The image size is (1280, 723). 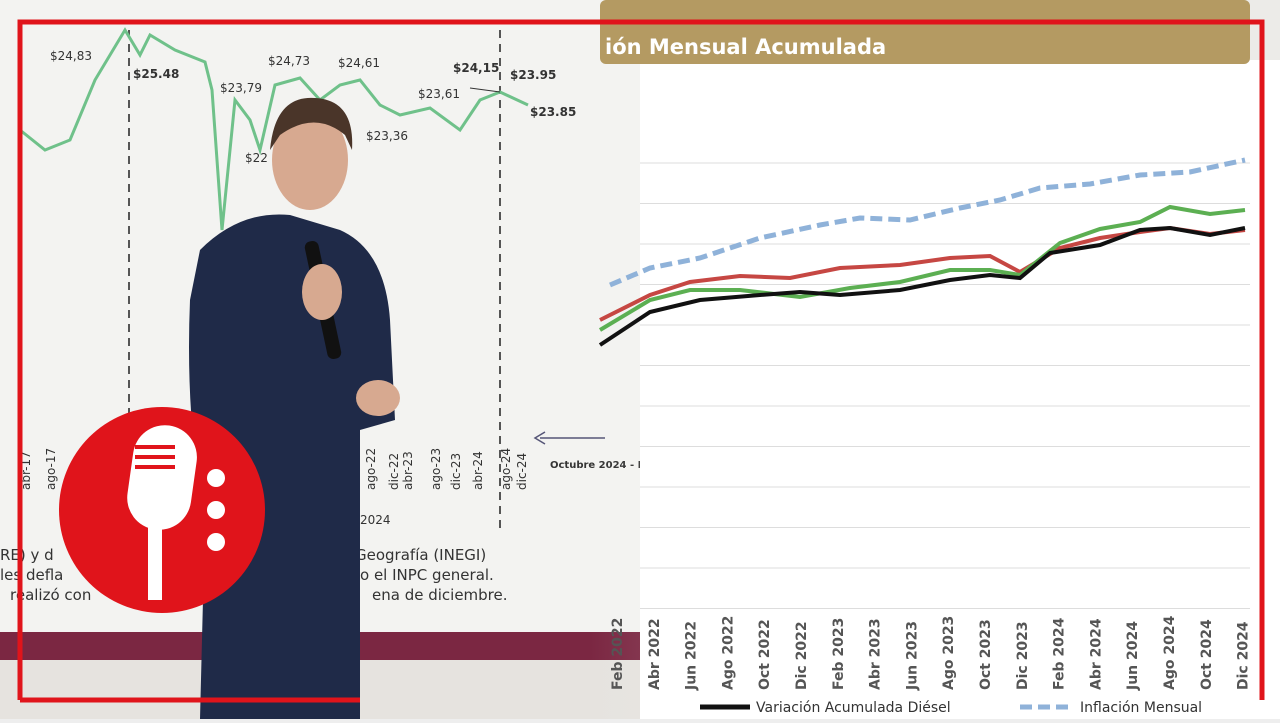 I want to click on x-label: Ago 2023, so click(x=949, y=653).